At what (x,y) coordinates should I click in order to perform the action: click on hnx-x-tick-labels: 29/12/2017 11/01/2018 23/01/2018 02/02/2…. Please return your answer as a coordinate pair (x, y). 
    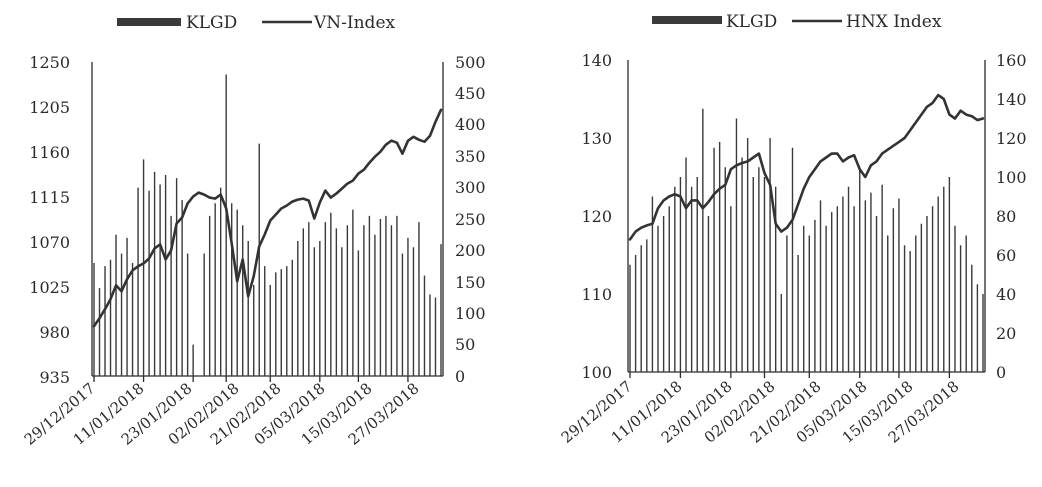
    Looking at the image, I should click on (760, 411).